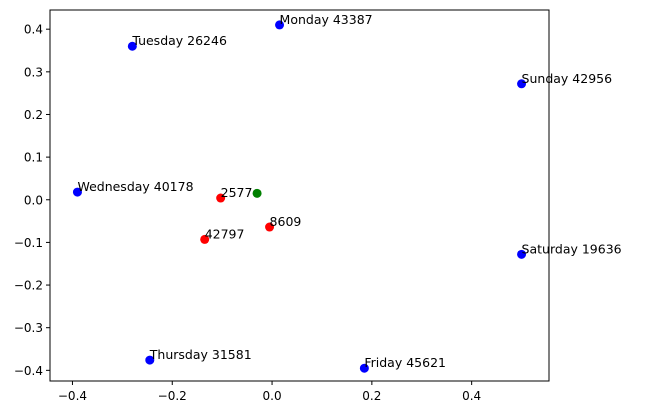  I want to click on data-label: Friday 45621, so click(405, 362).